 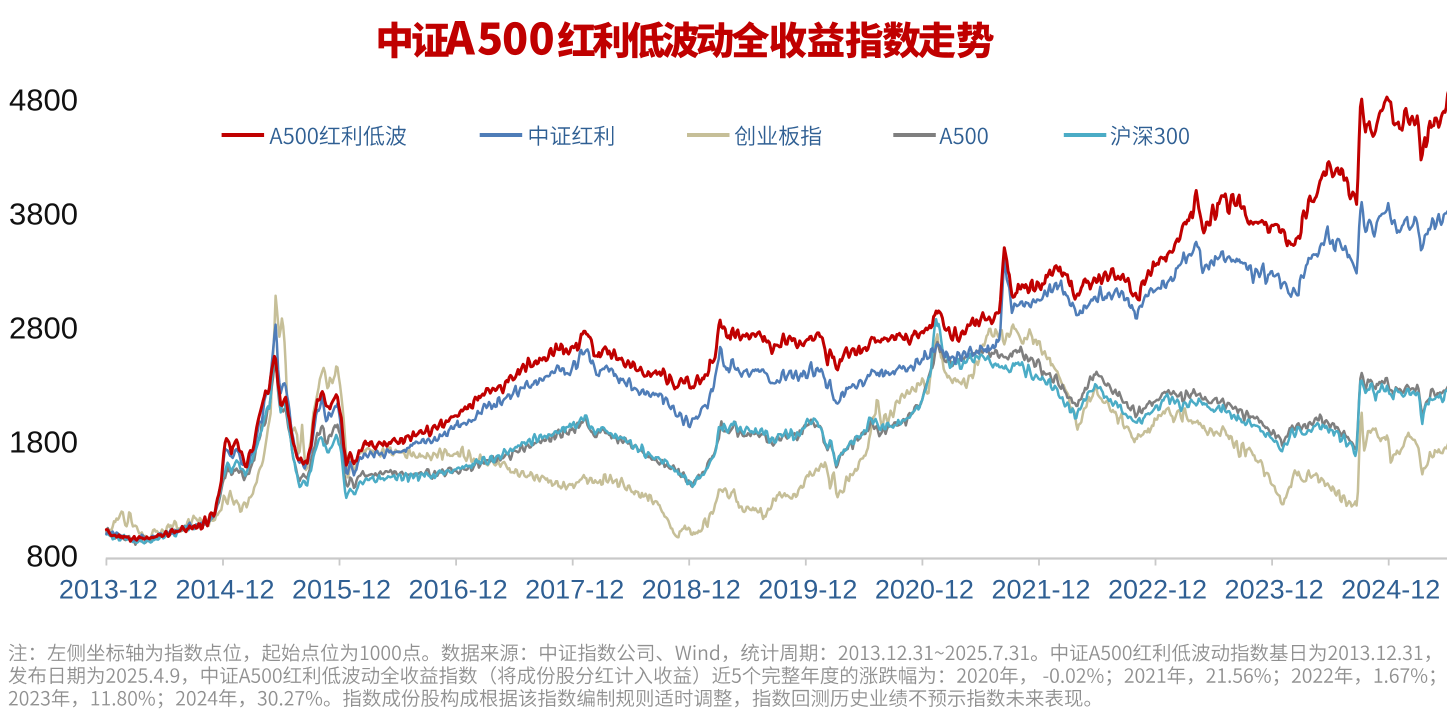 What do you see at coordinates (1040, 590) in the screenshot?
I see `svg-text: 2021-12` at bounding box center [1040, 590].